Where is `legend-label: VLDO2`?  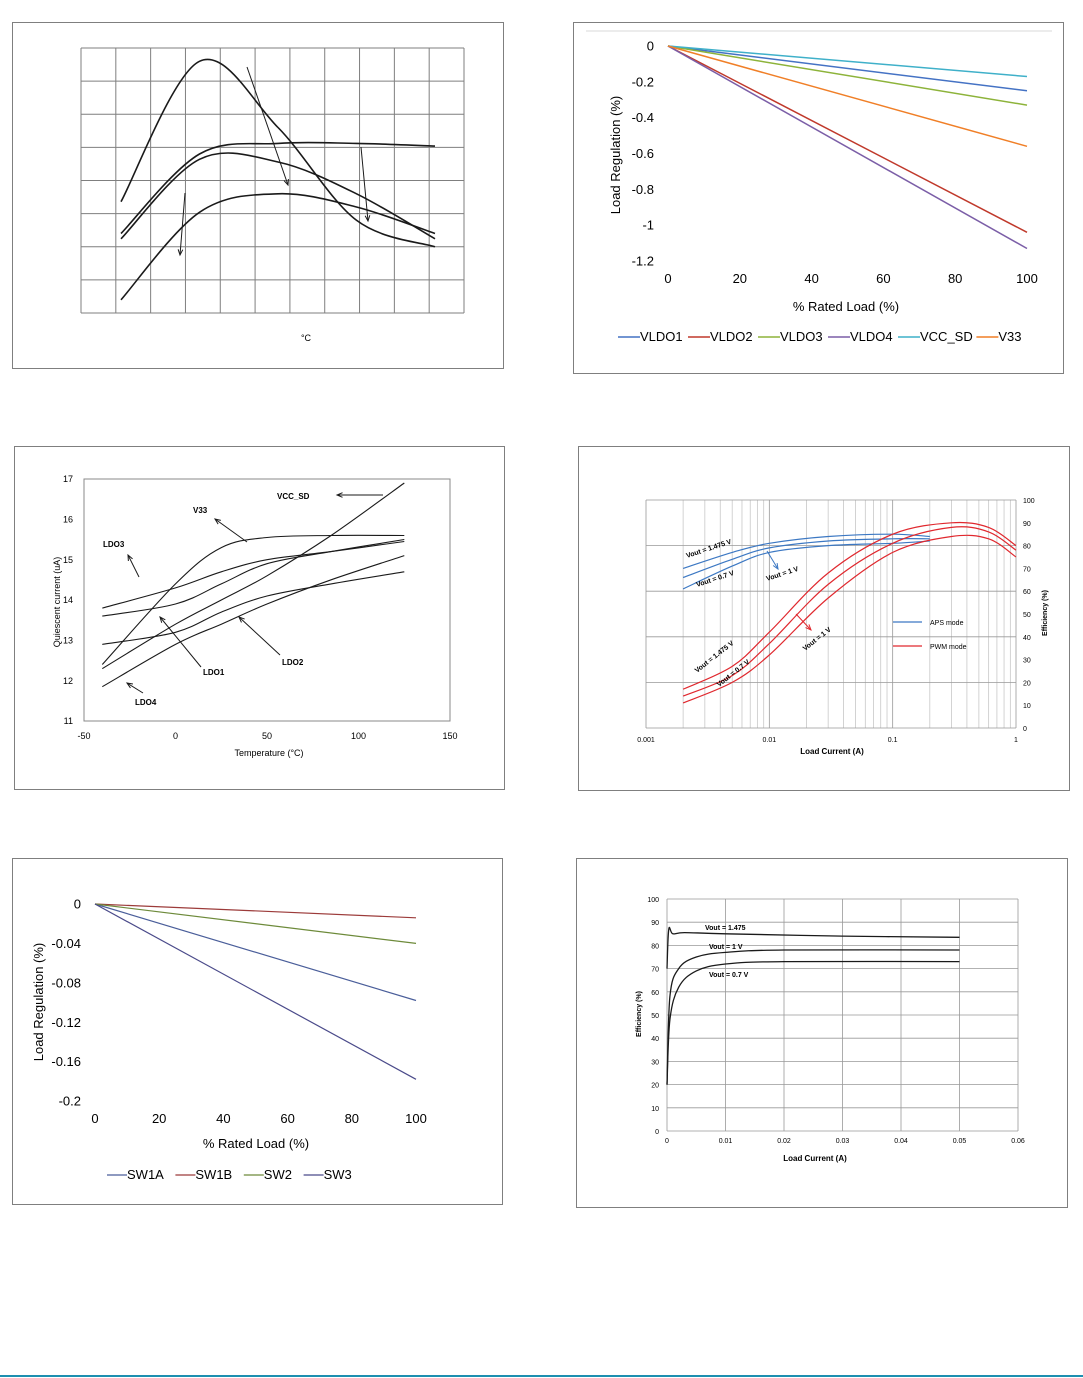
legend-label: VLDO2 is located at coordinates (731, 336).